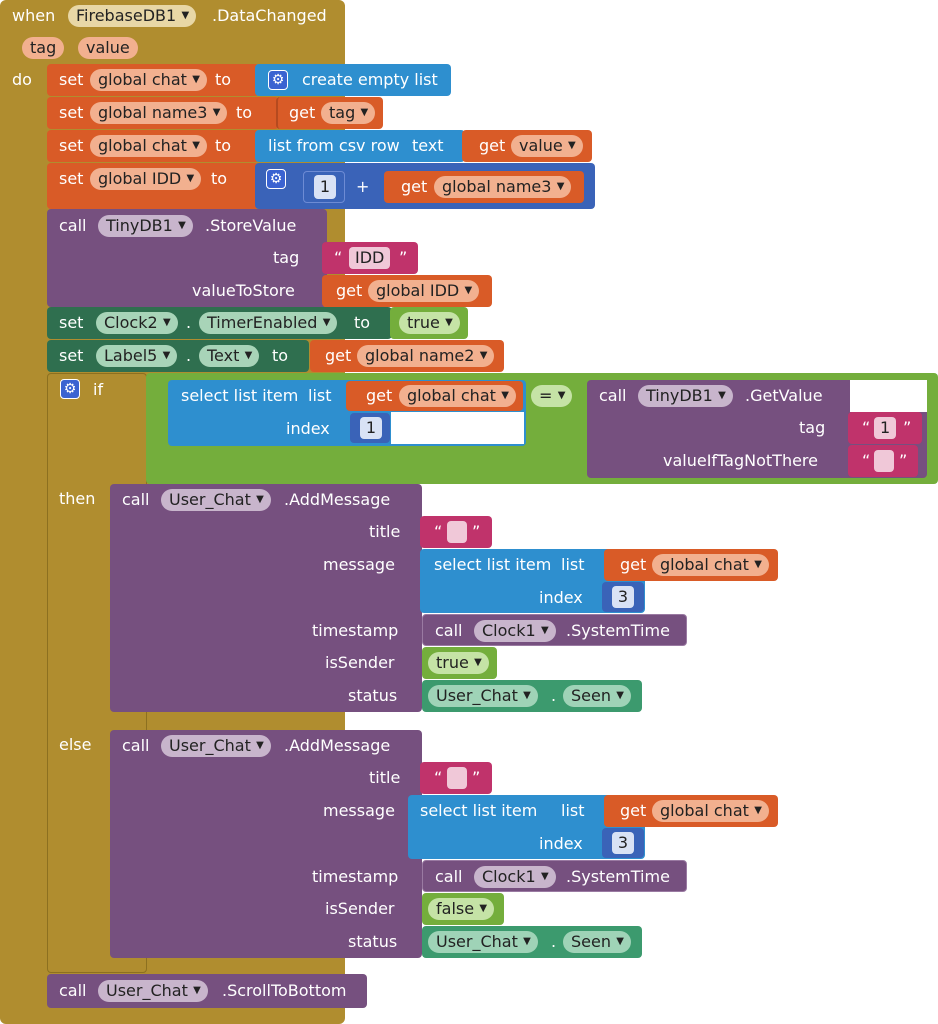  I want to click on text-field: 1, so click(885, 428).